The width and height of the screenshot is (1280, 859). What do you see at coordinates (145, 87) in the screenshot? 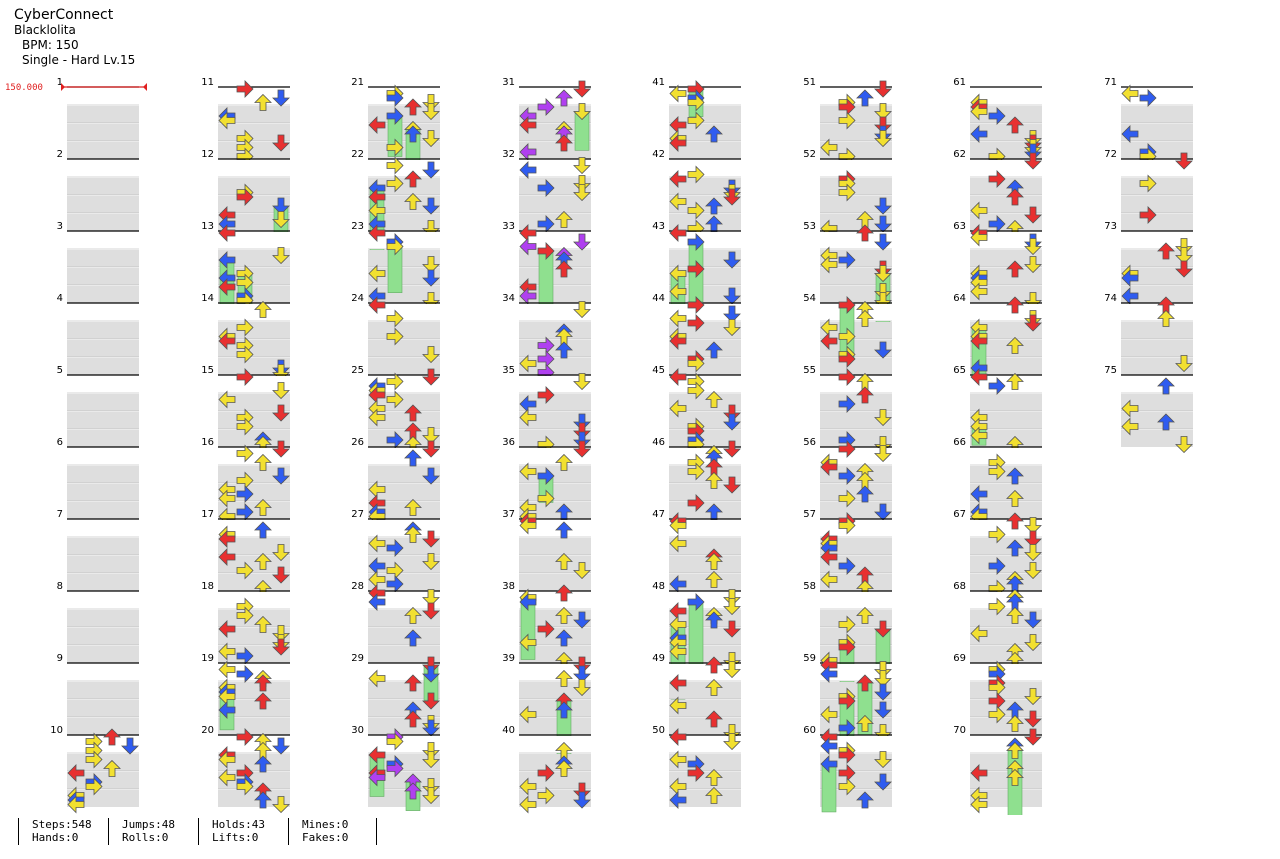
I see `bpm-marker-right` at bounding box center [145, 87].